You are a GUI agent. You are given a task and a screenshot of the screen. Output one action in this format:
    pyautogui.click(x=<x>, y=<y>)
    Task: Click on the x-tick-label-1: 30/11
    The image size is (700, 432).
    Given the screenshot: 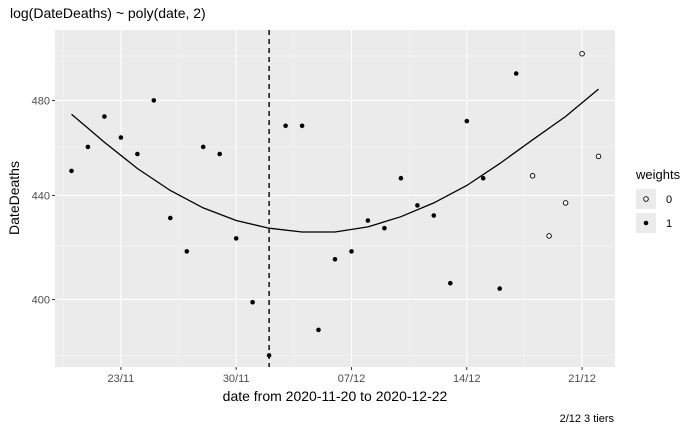 What is the action you would take?
    pyautogui.click(x=236, y=379)
    